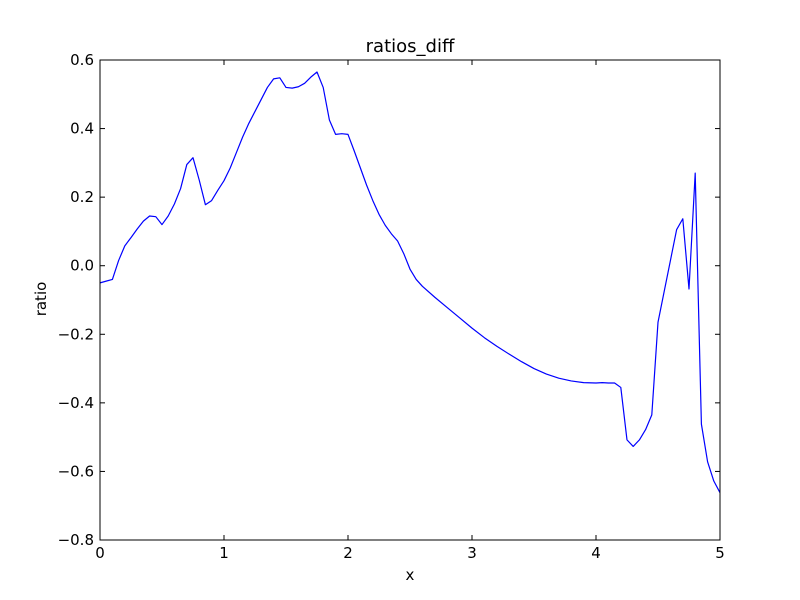 The height and width of the screenshot is (600, 800). What do you see at coordinates (720, 553) in the screenshot?
I see `x-tick-label: 5` at bounding box center [720, 553].